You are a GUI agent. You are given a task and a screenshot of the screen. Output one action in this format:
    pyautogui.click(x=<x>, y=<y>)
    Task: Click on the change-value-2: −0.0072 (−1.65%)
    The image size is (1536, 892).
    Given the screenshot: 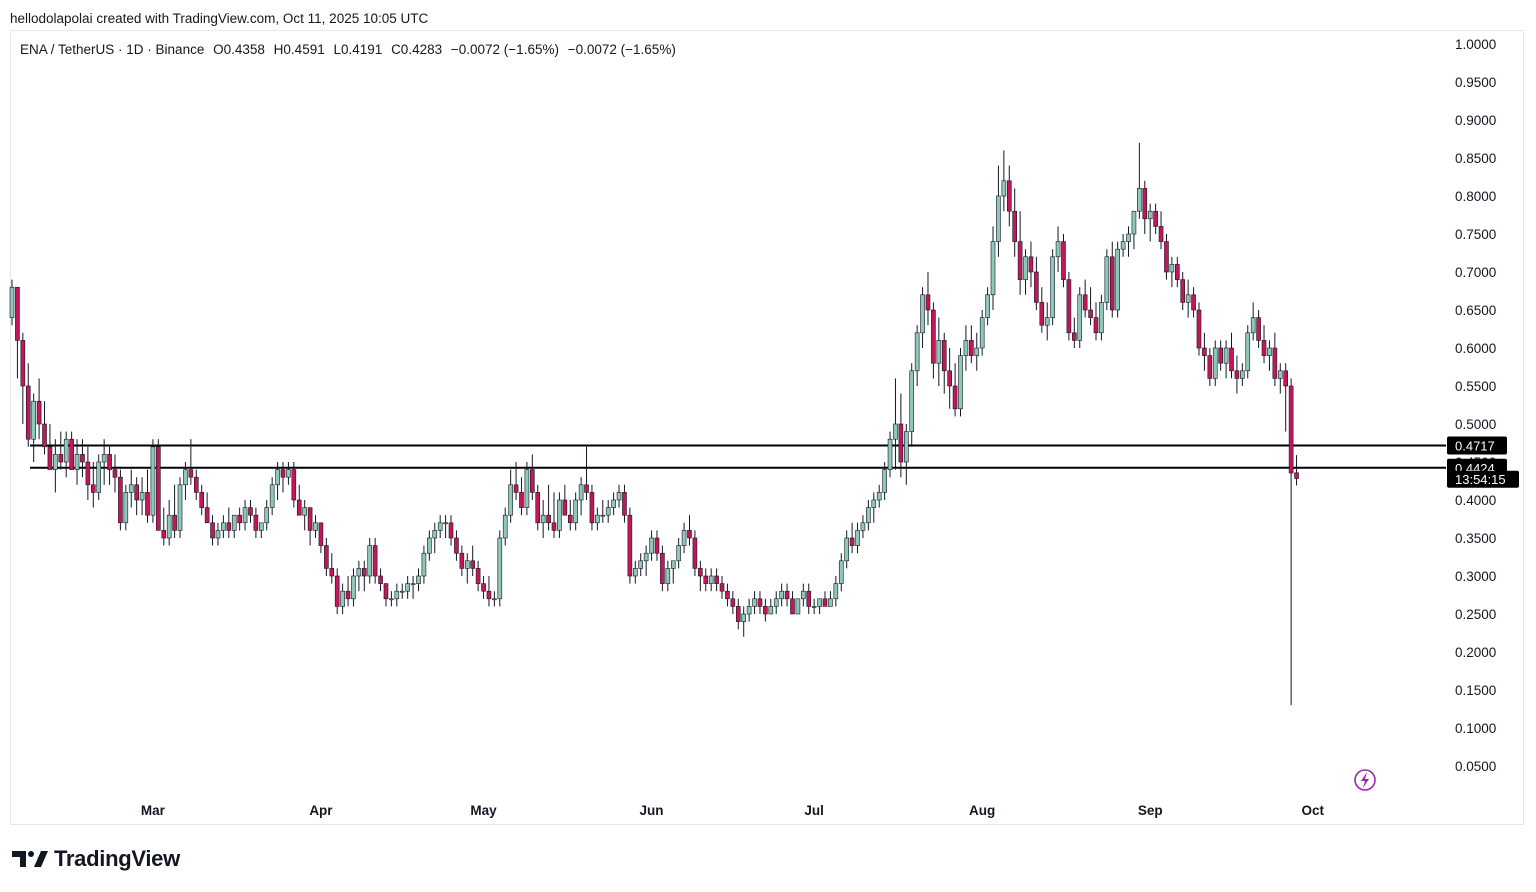 What is the action you would take?
    pyautogui.click(x=621, y=49)
    